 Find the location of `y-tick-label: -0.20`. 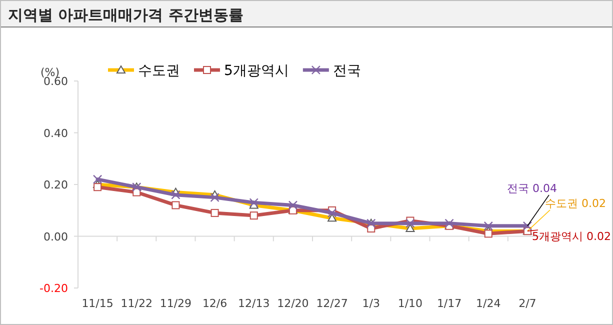

y-tick-label: -0.20 is located at coordinates (54, 288).